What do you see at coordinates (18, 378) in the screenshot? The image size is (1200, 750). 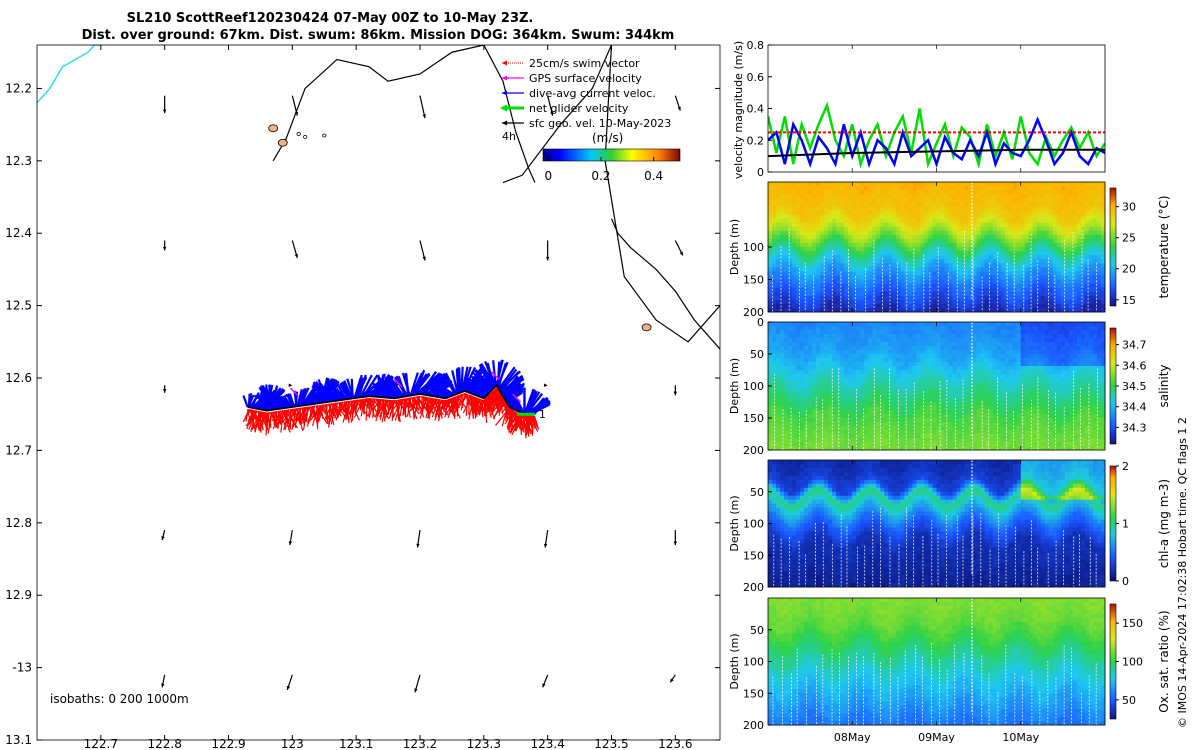 I see `map-y-tick-label: 12.6` at bounding box center [18, 378].